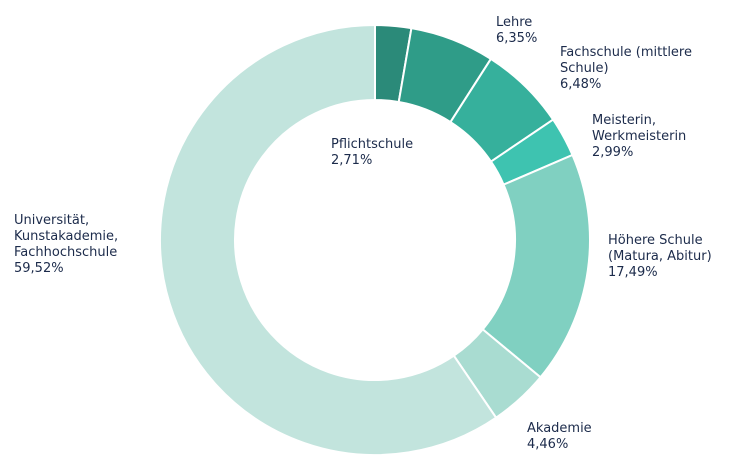 The image size is (734, 457). Describe the element at coordinates (655, 240) in the screenshot. I see `label-line: Höhere Schule` at that location.